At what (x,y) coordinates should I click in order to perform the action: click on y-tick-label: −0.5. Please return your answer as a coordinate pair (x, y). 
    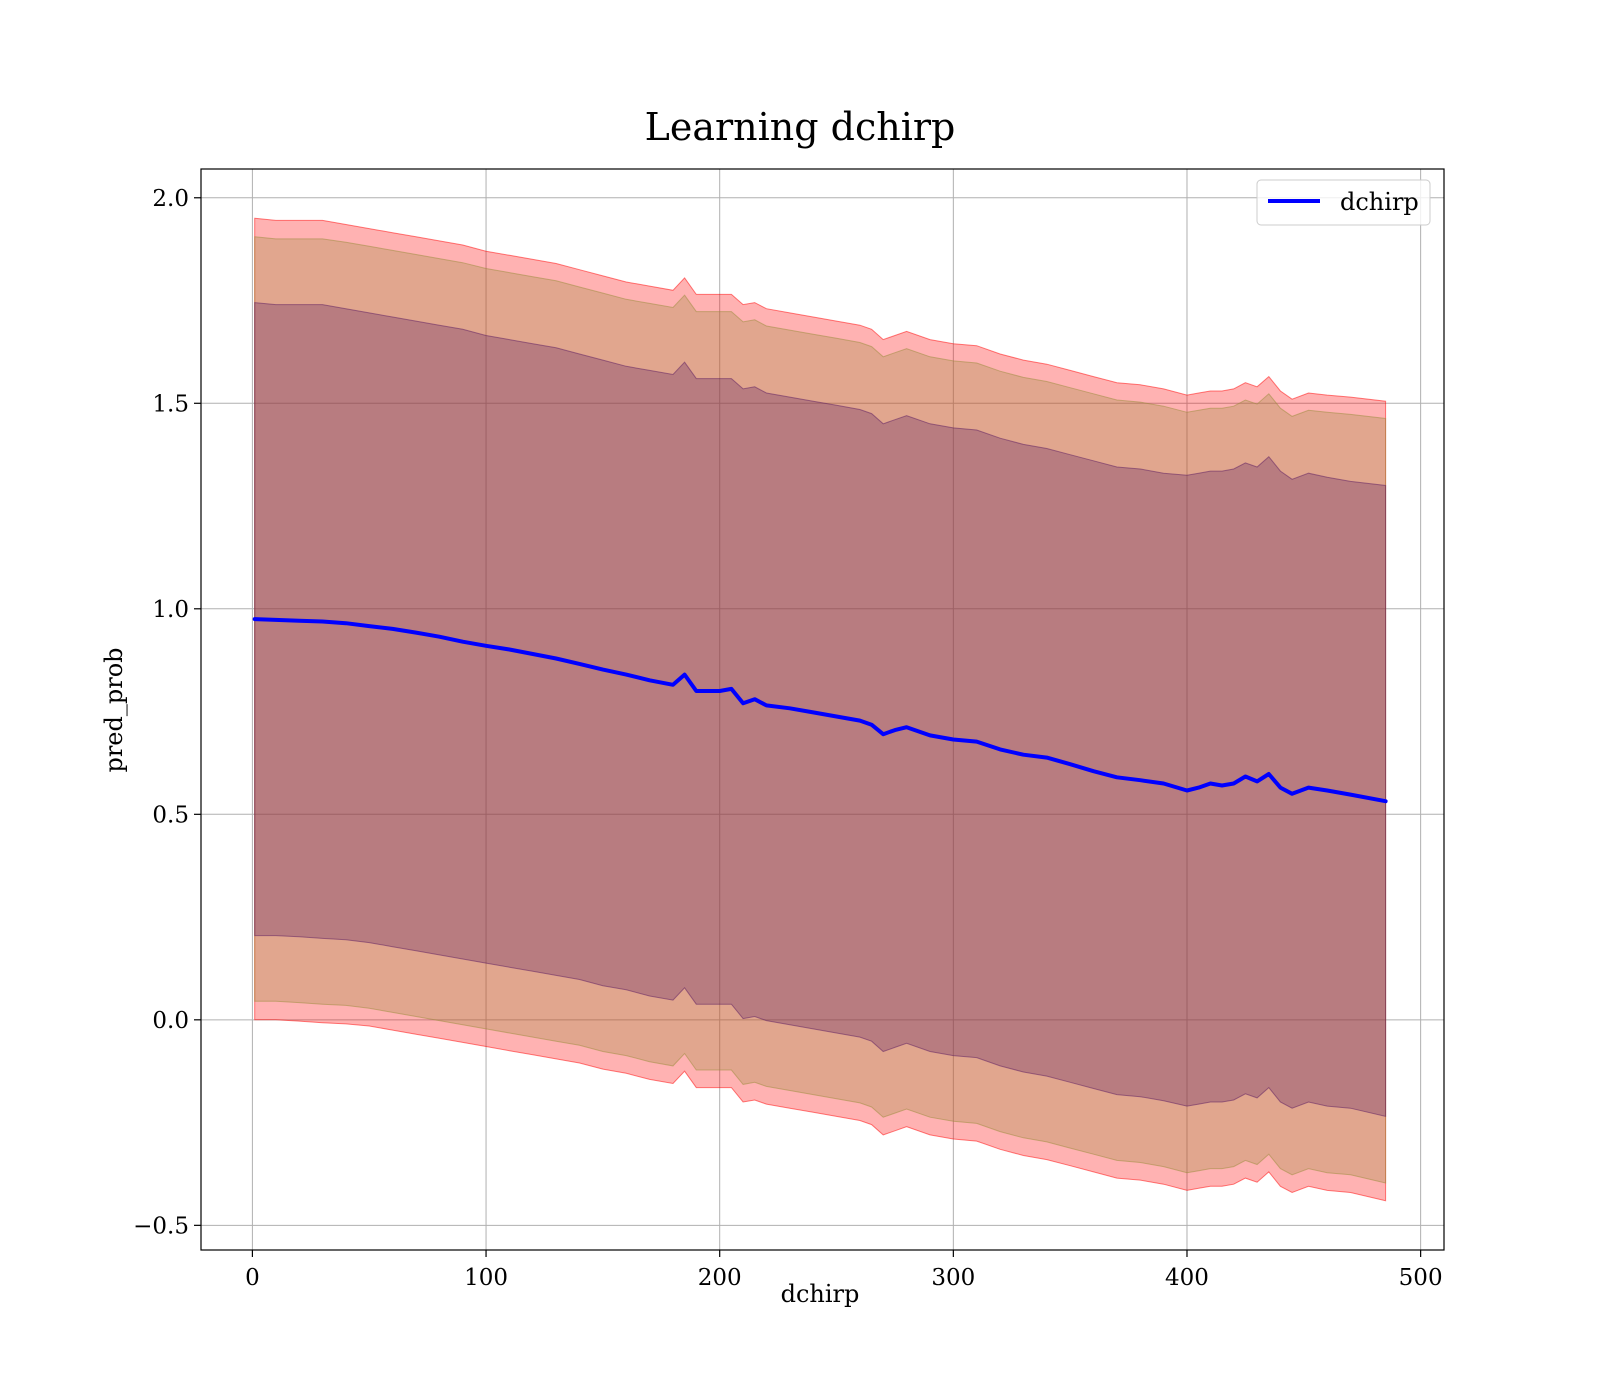
    Looking at the image, I should click on (161, 1226).